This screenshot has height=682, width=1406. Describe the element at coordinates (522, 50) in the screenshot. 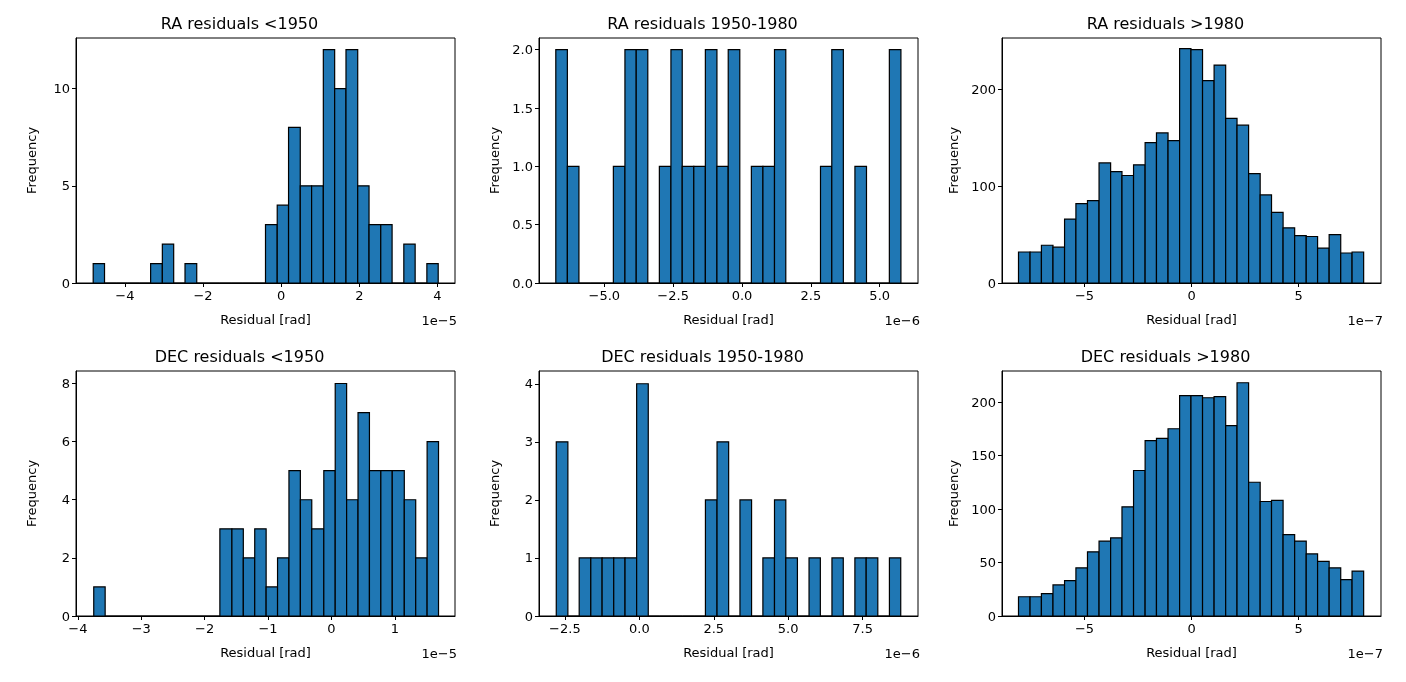

I see `y-tick-label: 2.0` at that location.